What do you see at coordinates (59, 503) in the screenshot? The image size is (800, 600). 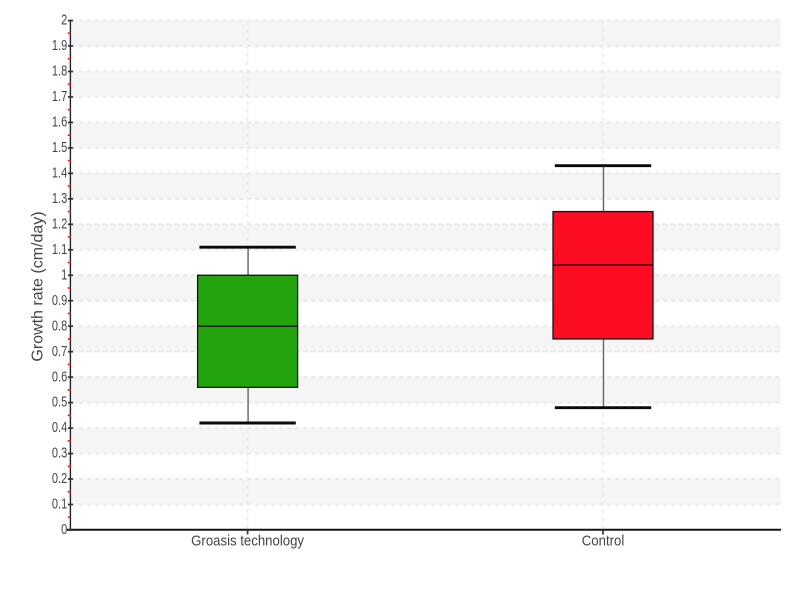 I see `svg-text: 0.1` at bounding box center [59, 503].